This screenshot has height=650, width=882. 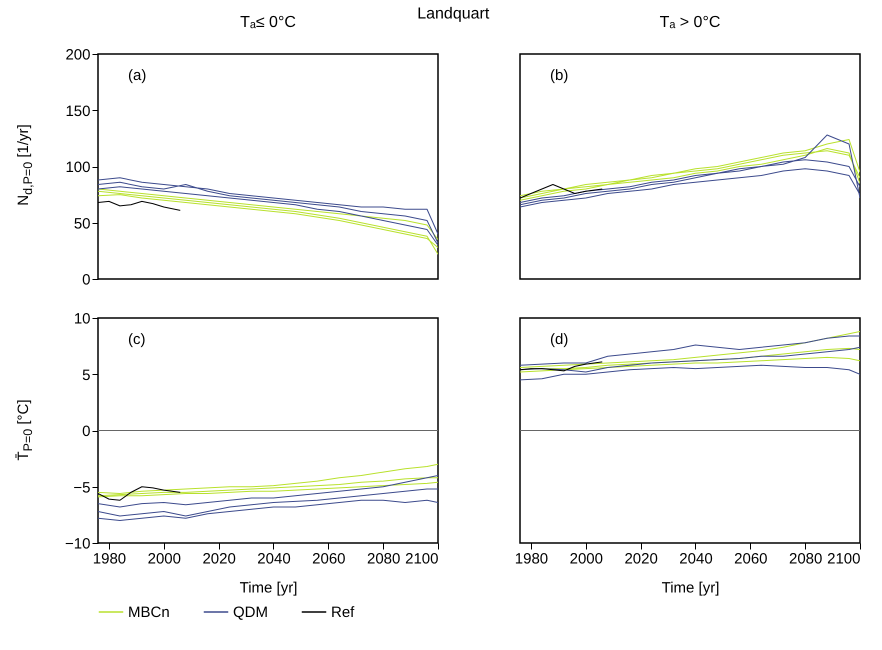 What do you see at coordinates (81, 487) in the screenshot?
I see `y-tick-label: −5` at bounding box center [81, 487].